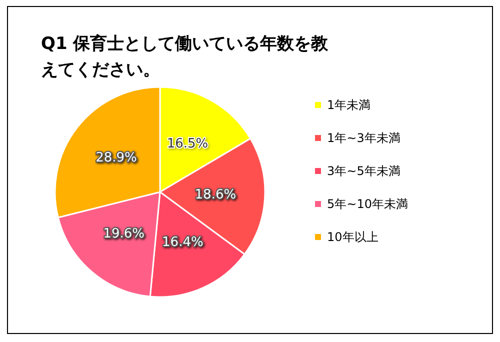  What do you see at coordinates (185, 56) in the screenshot?
I see `chart-title: Q1 保育士として働いている年数を教えてください。` at bounding box center [185, 56].